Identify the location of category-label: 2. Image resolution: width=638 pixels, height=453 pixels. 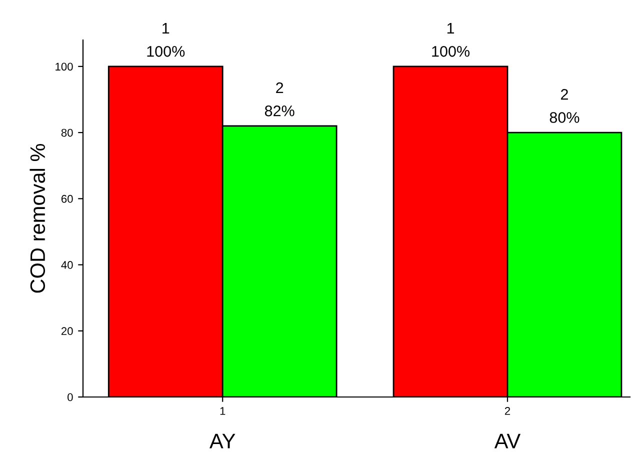
(564, 94).